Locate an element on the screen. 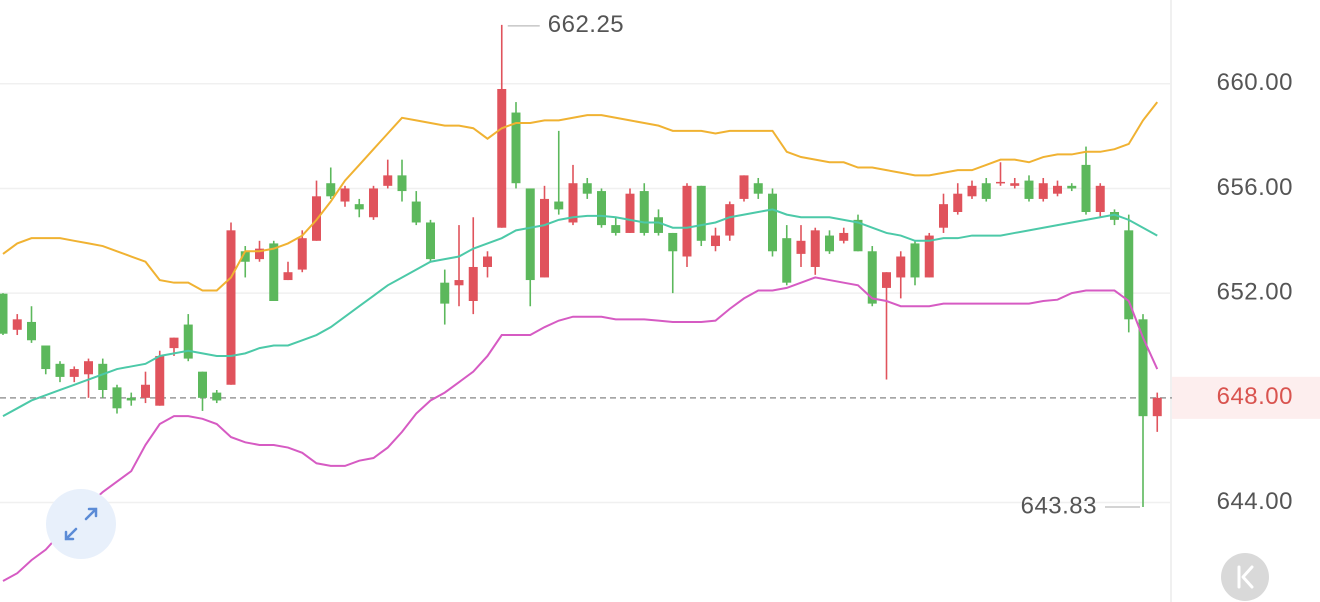 The image size is (1320, 602). price-label: 648.00 is located at coordinates (1255, 396).